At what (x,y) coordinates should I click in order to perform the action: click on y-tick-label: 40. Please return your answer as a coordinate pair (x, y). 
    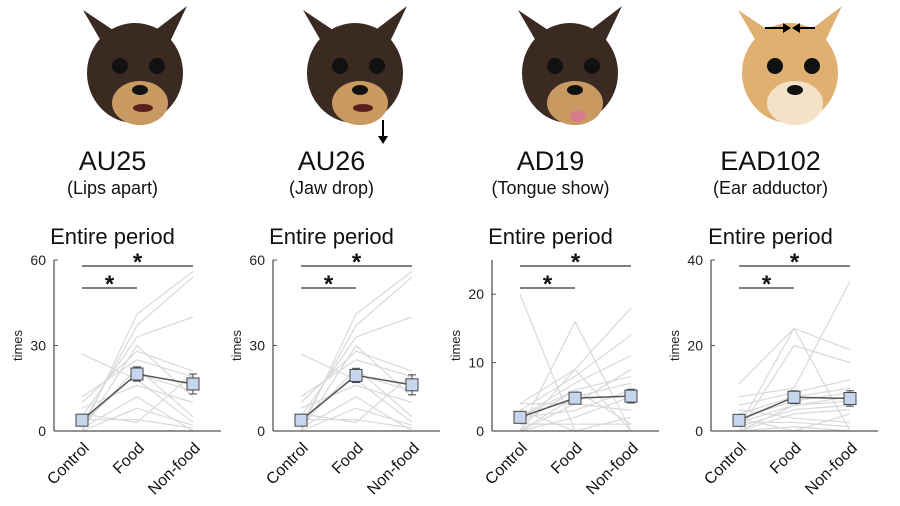
    Looking at the image, I should click on (695, 260).